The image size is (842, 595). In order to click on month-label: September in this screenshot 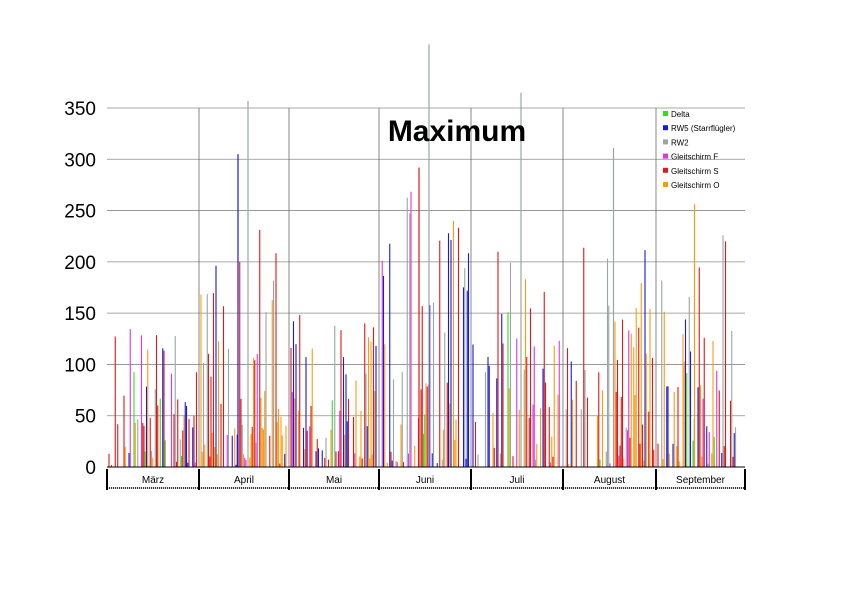, I will do `click(701, 480)`.